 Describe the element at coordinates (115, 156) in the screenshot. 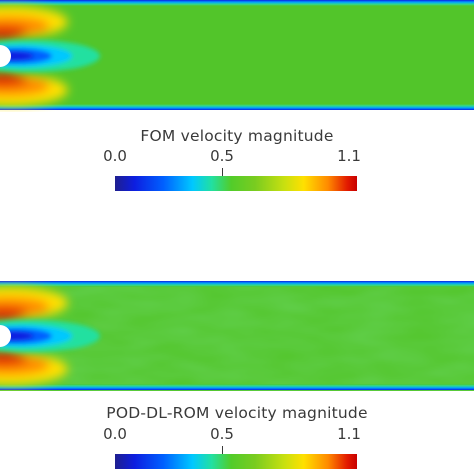

I see `fom-colorbar-tick-min: 0.0` at that location.